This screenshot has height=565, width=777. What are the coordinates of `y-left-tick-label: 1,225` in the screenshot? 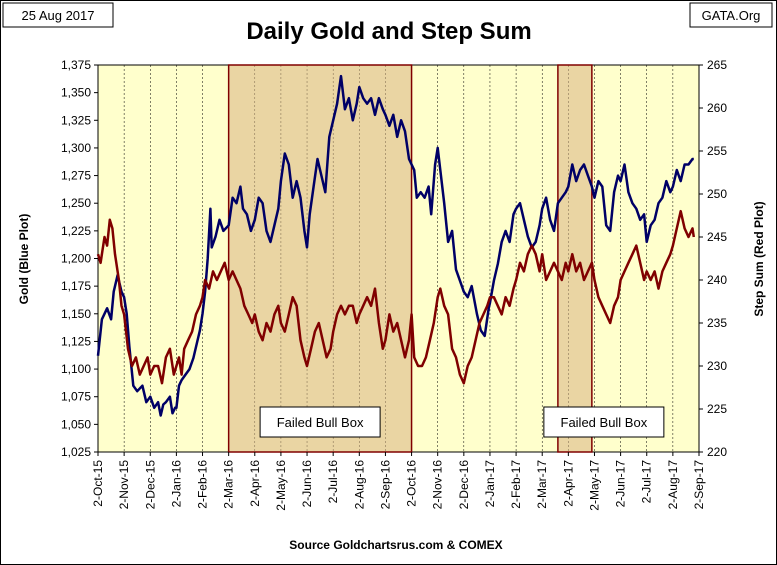 It's located at (76, 231).